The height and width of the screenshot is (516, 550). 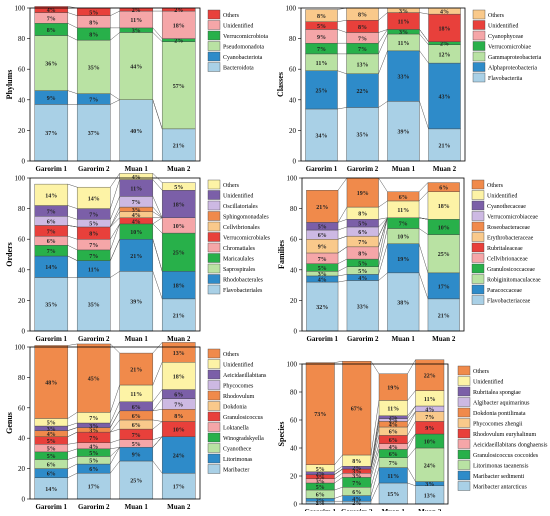 I want to click on data-label: 36%, so click(x=51, y=65).